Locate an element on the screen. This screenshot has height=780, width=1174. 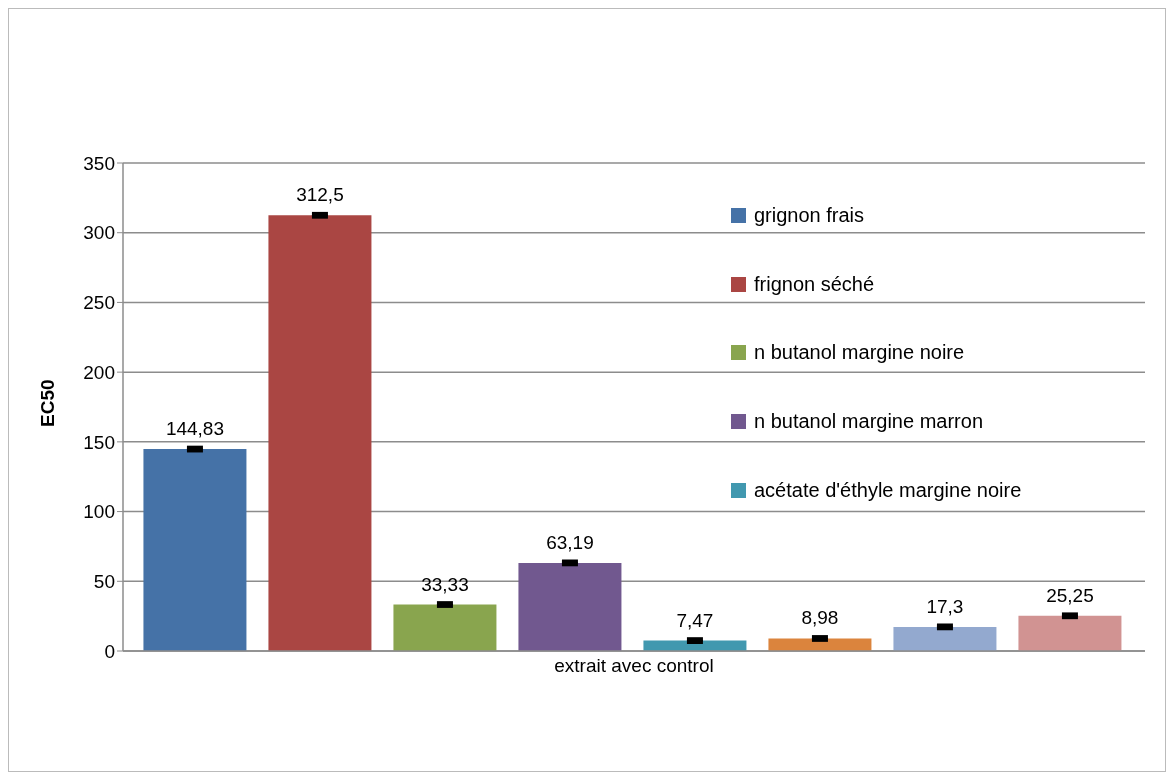
legend-label: n butanol margine noire is located at coordinates (859, 353).